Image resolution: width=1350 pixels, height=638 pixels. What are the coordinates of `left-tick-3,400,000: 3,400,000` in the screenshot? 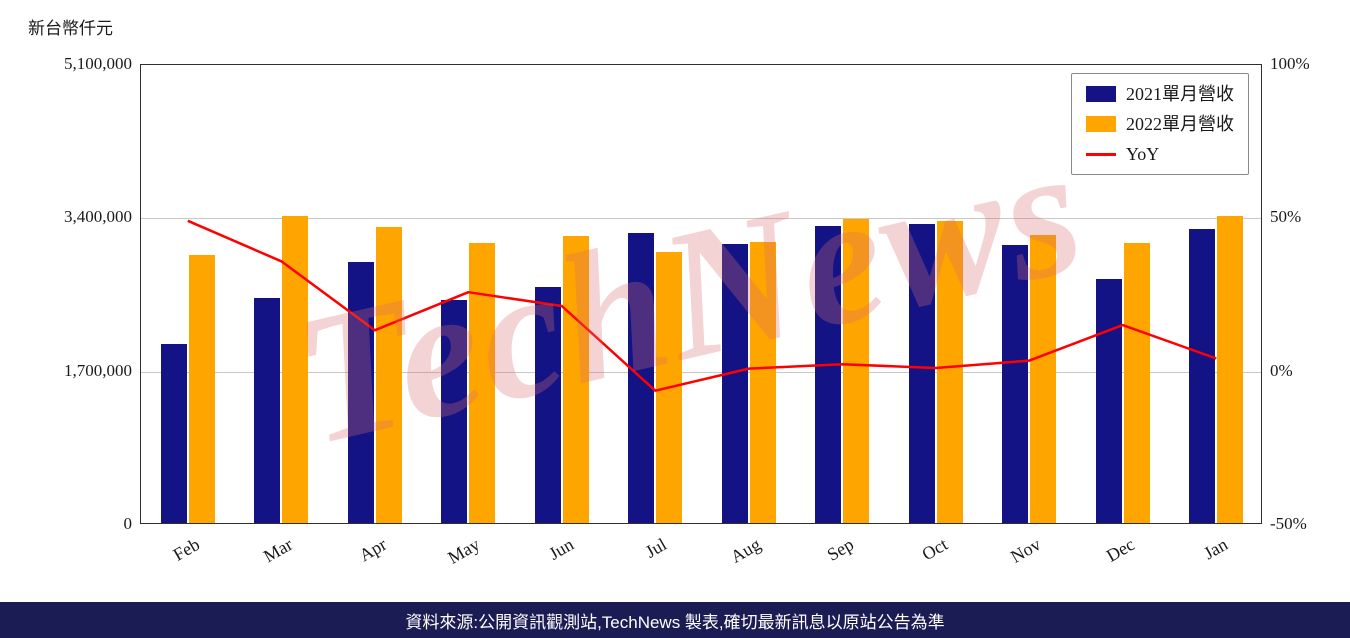 It's located at (98, 217).